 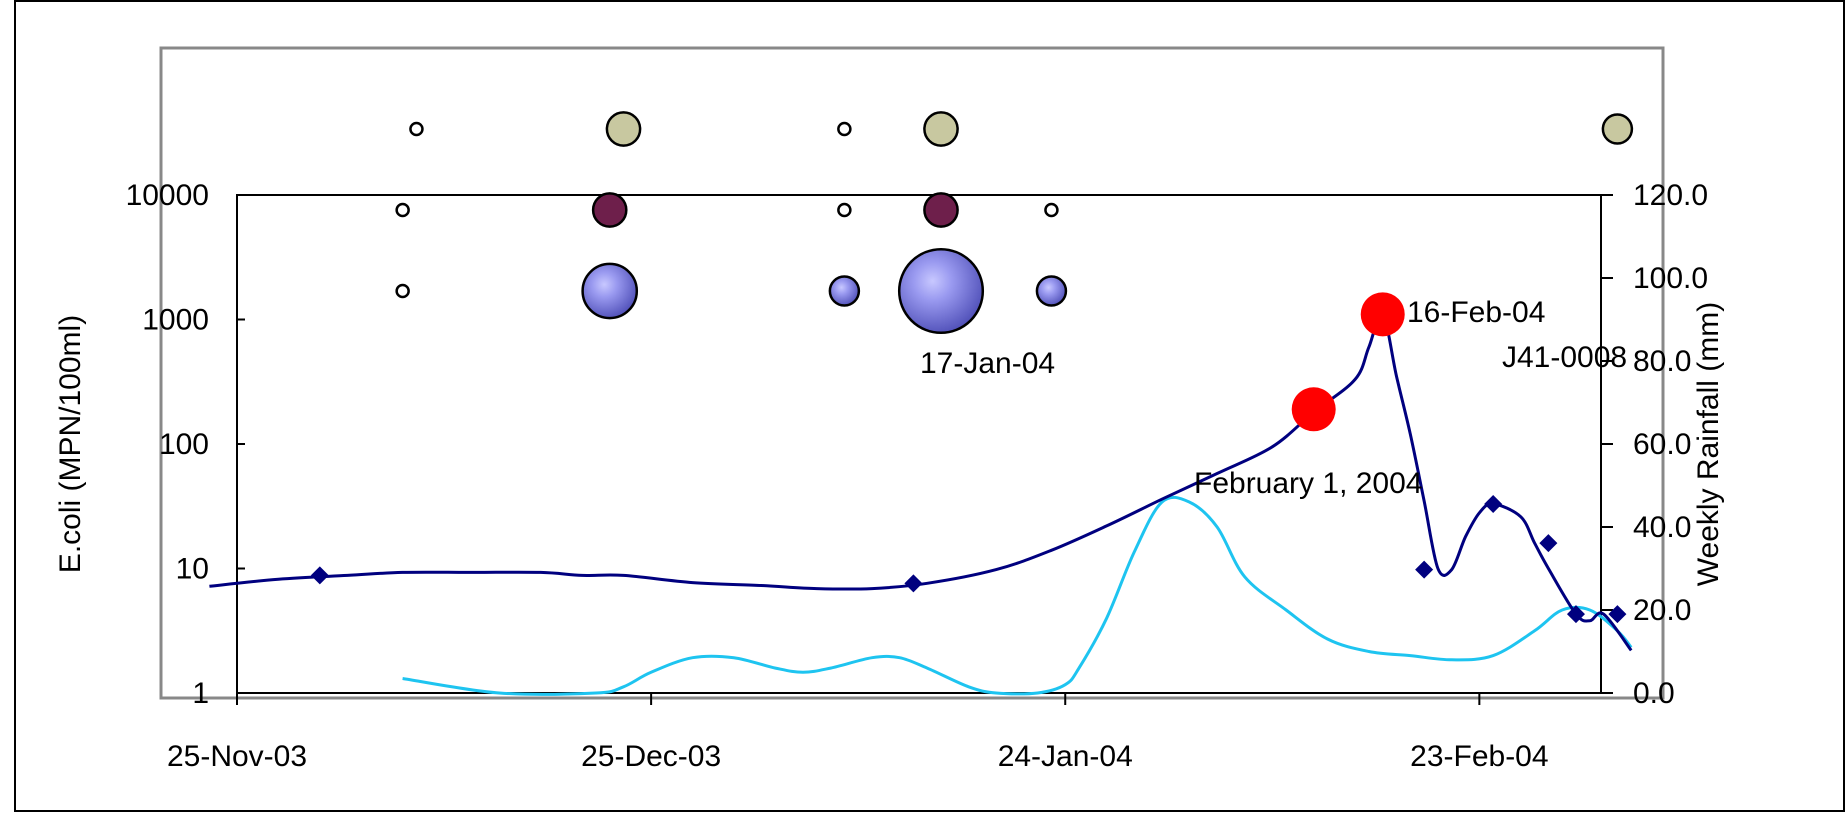 I want to click on y-left-tick-label: 1, so click(x=200, y=693).